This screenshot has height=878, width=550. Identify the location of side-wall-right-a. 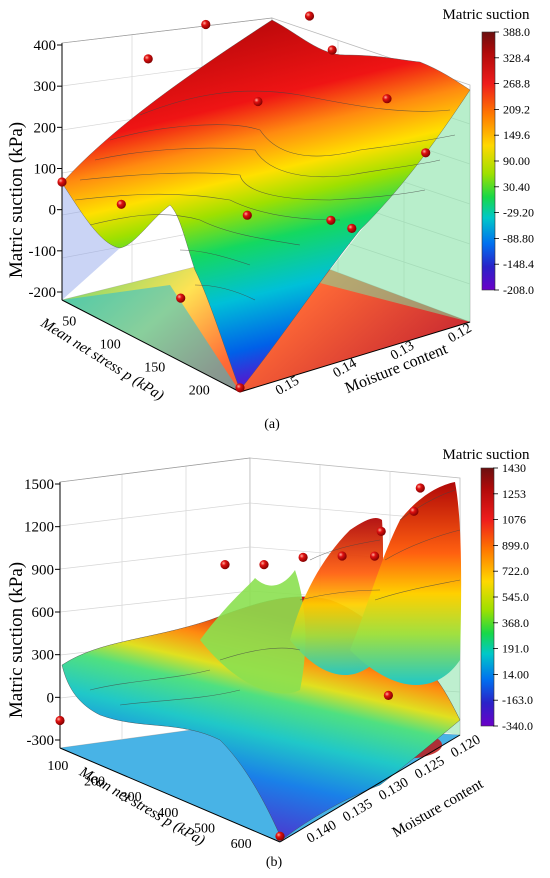
(395, 206).